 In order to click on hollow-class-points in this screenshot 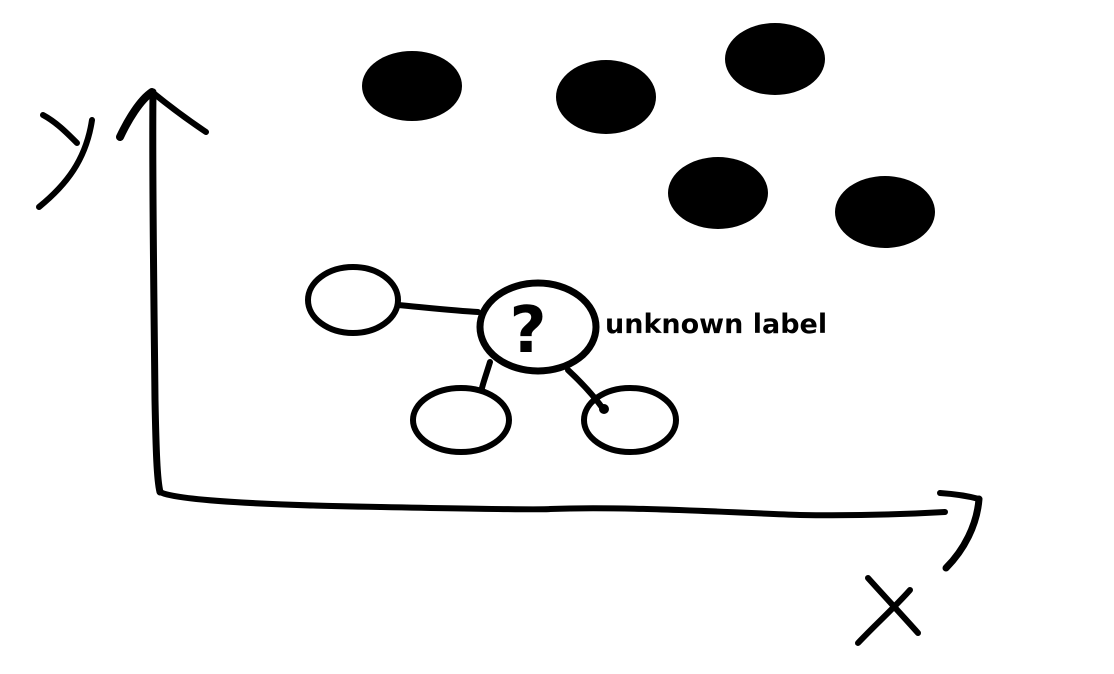, I will do `click(492, 359)`.